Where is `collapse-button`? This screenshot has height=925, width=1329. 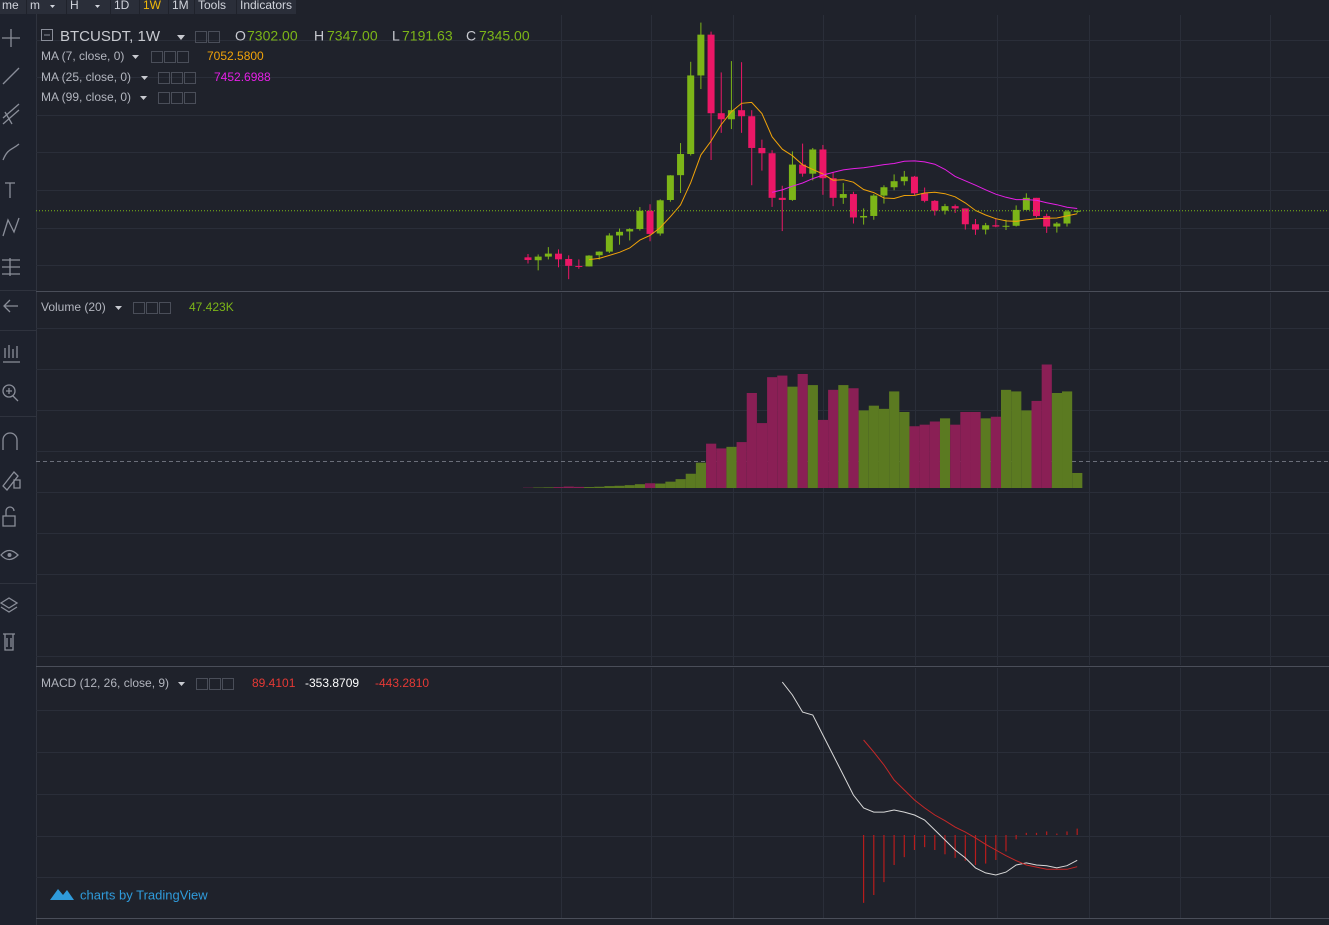
collapse-button is located at coordinates (47, 35).